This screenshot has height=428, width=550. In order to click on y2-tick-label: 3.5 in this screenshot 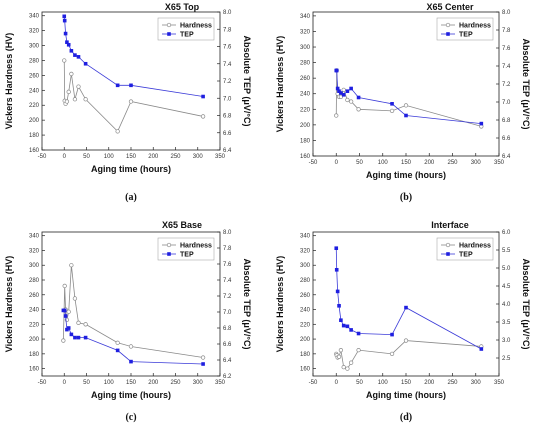, I will do `click(506, 323)`.